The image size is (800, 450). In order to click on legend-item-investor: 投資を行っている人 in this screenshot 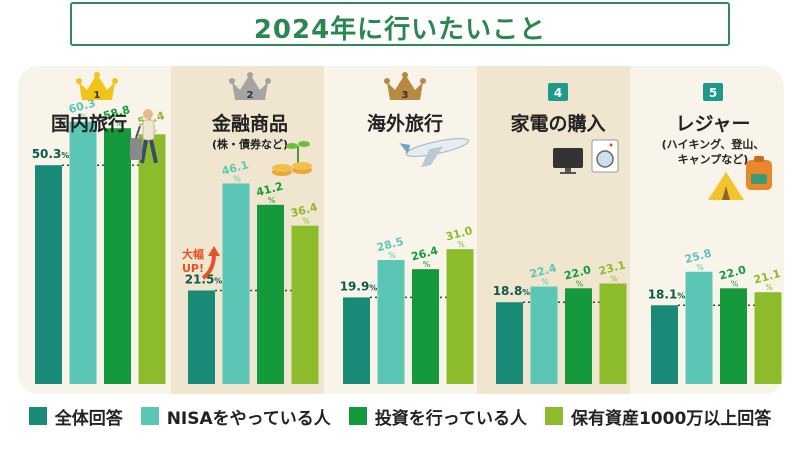, I will do `click(437, 416)`.